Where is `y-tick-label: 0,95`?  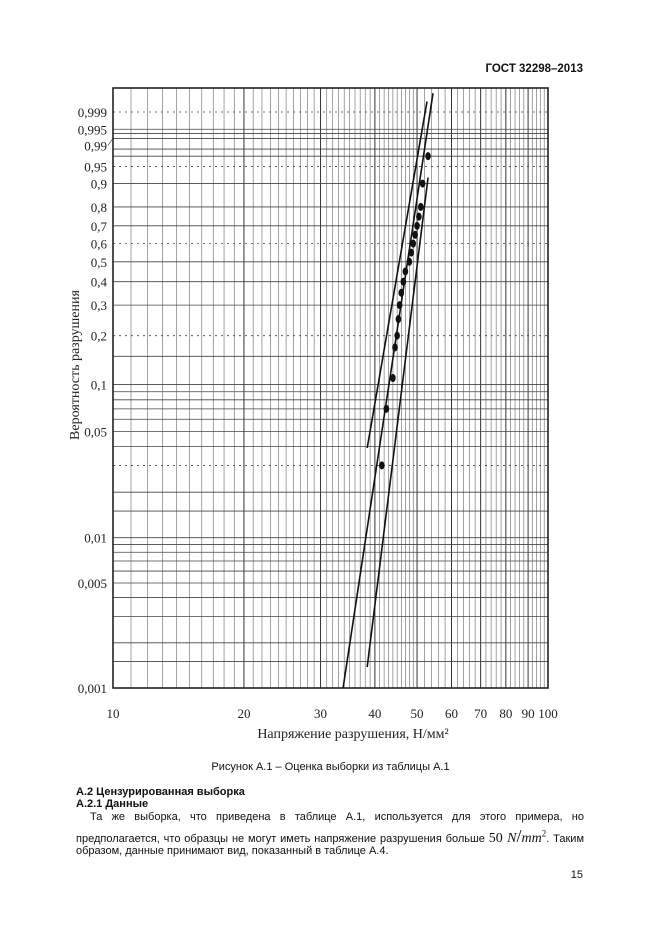 y-tick-label: 0,95 is located at coordinates (95, 166).